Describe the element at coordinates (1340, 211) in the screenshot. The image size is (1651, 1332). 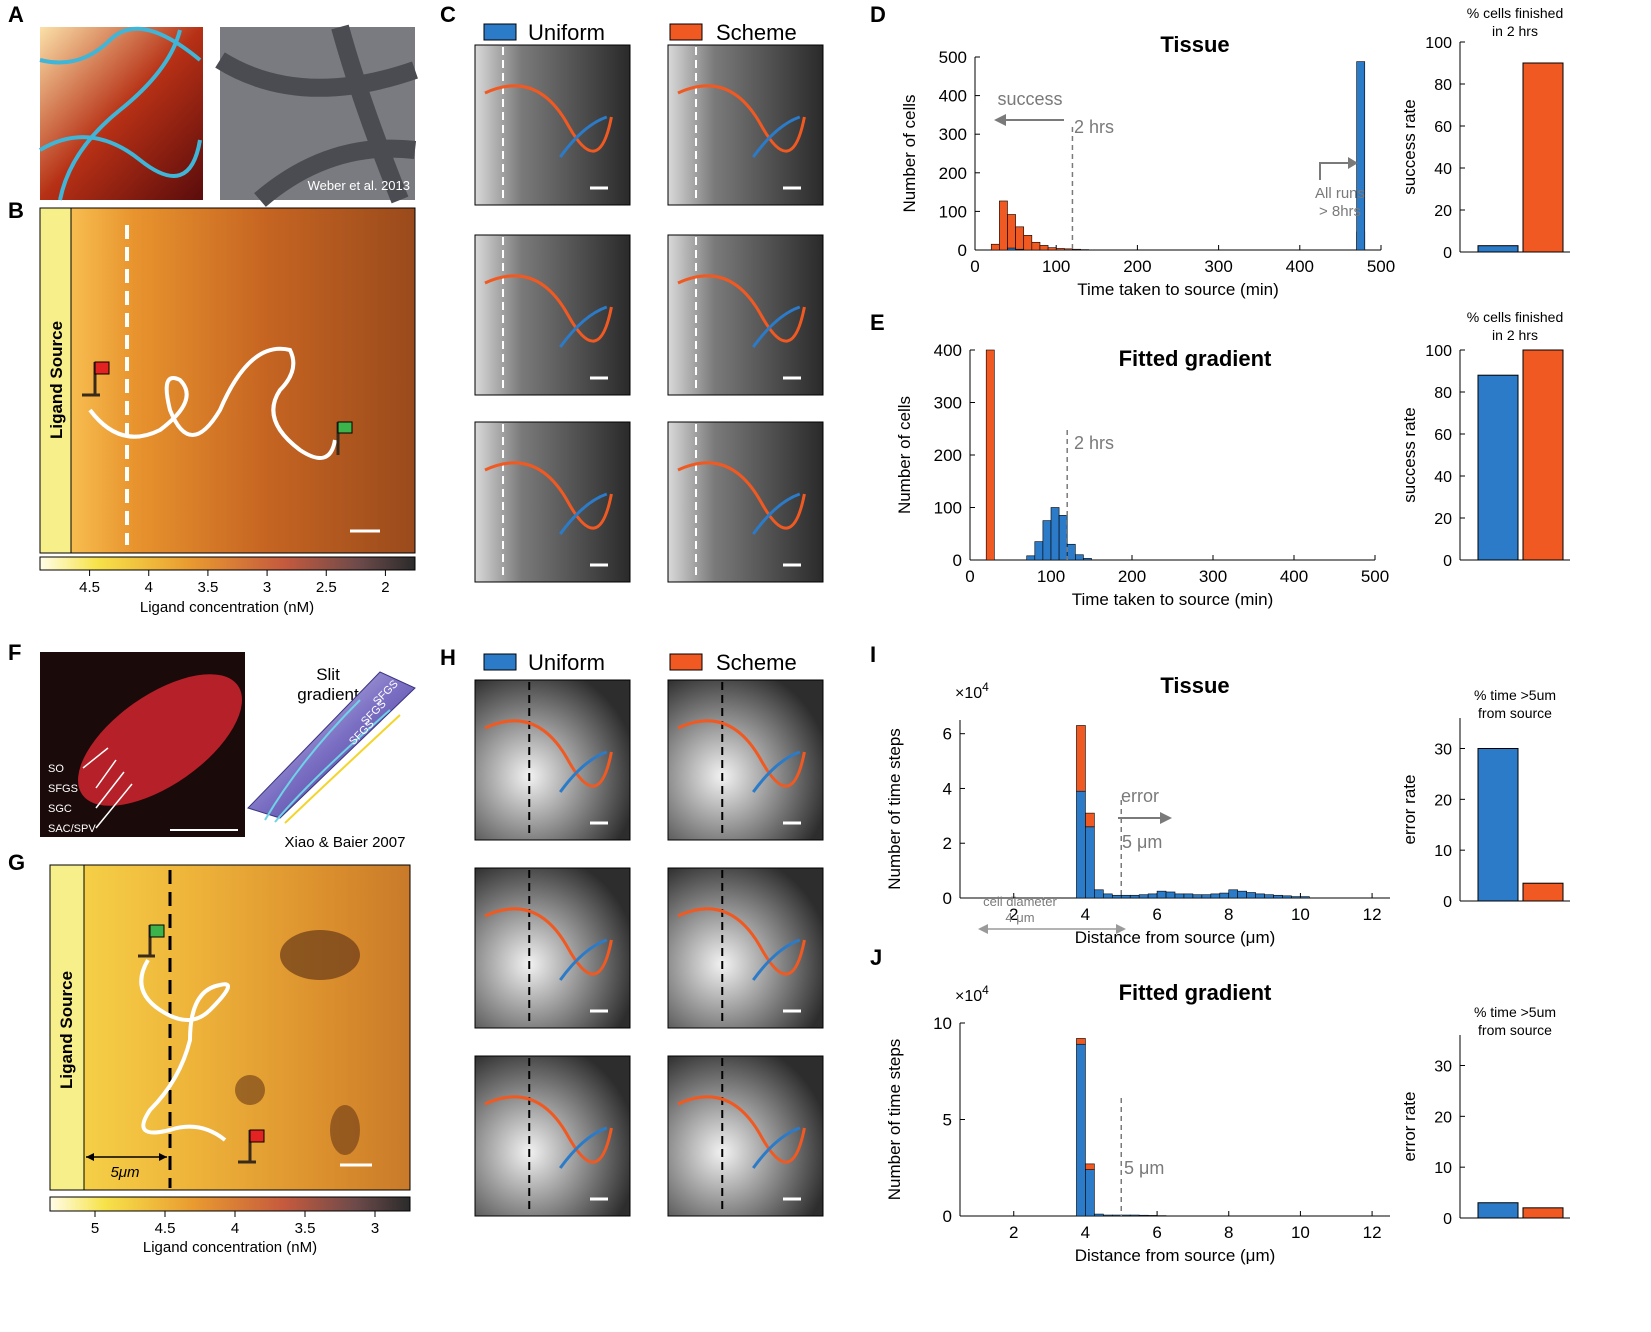
I see `d-allruns-2: > 8hrs` at that location.